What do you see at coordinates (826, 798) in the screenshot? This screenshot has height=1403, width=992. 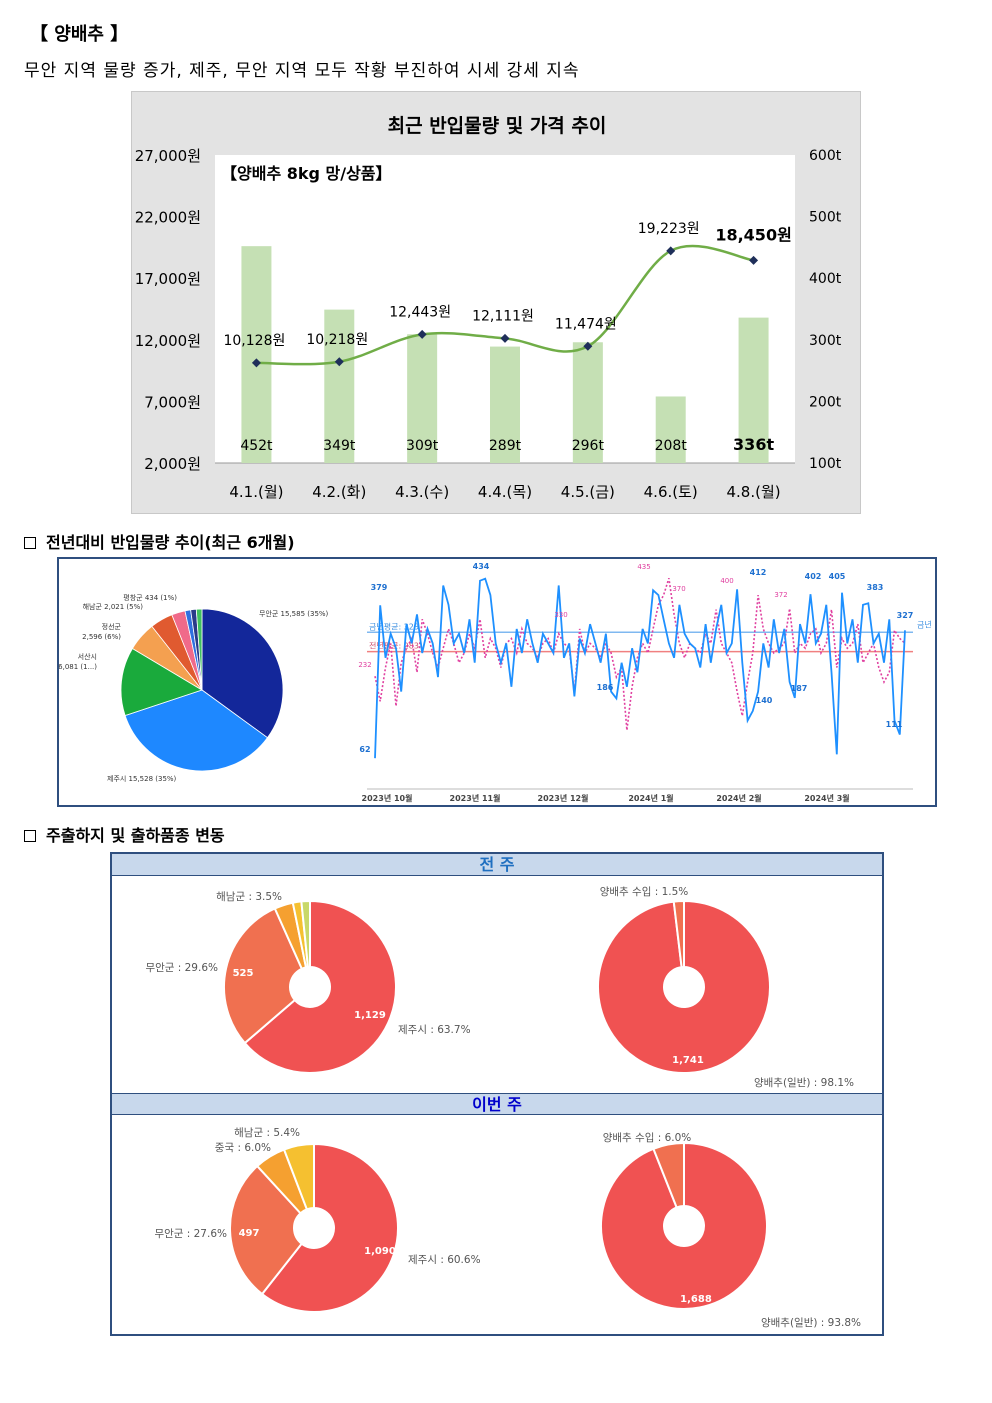 I see `trend-x-label: 2024년 3월` at bounding box center [826, 798].